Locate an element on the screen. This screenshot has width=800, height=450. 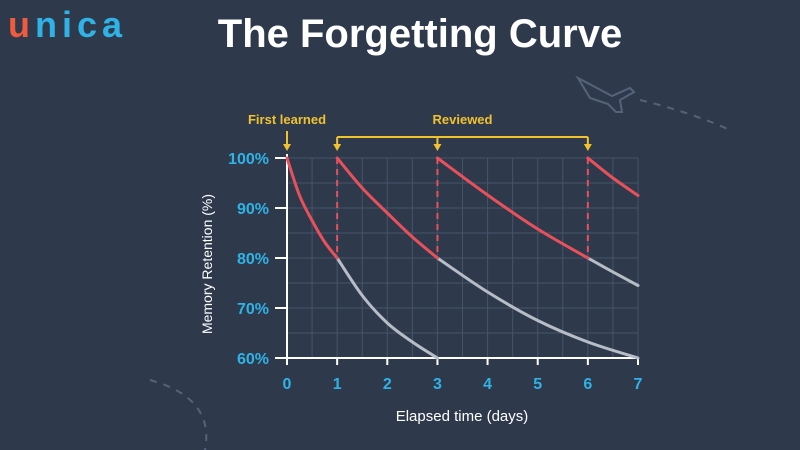
x-tick-label: 3 is located at coordinates (437, 384).